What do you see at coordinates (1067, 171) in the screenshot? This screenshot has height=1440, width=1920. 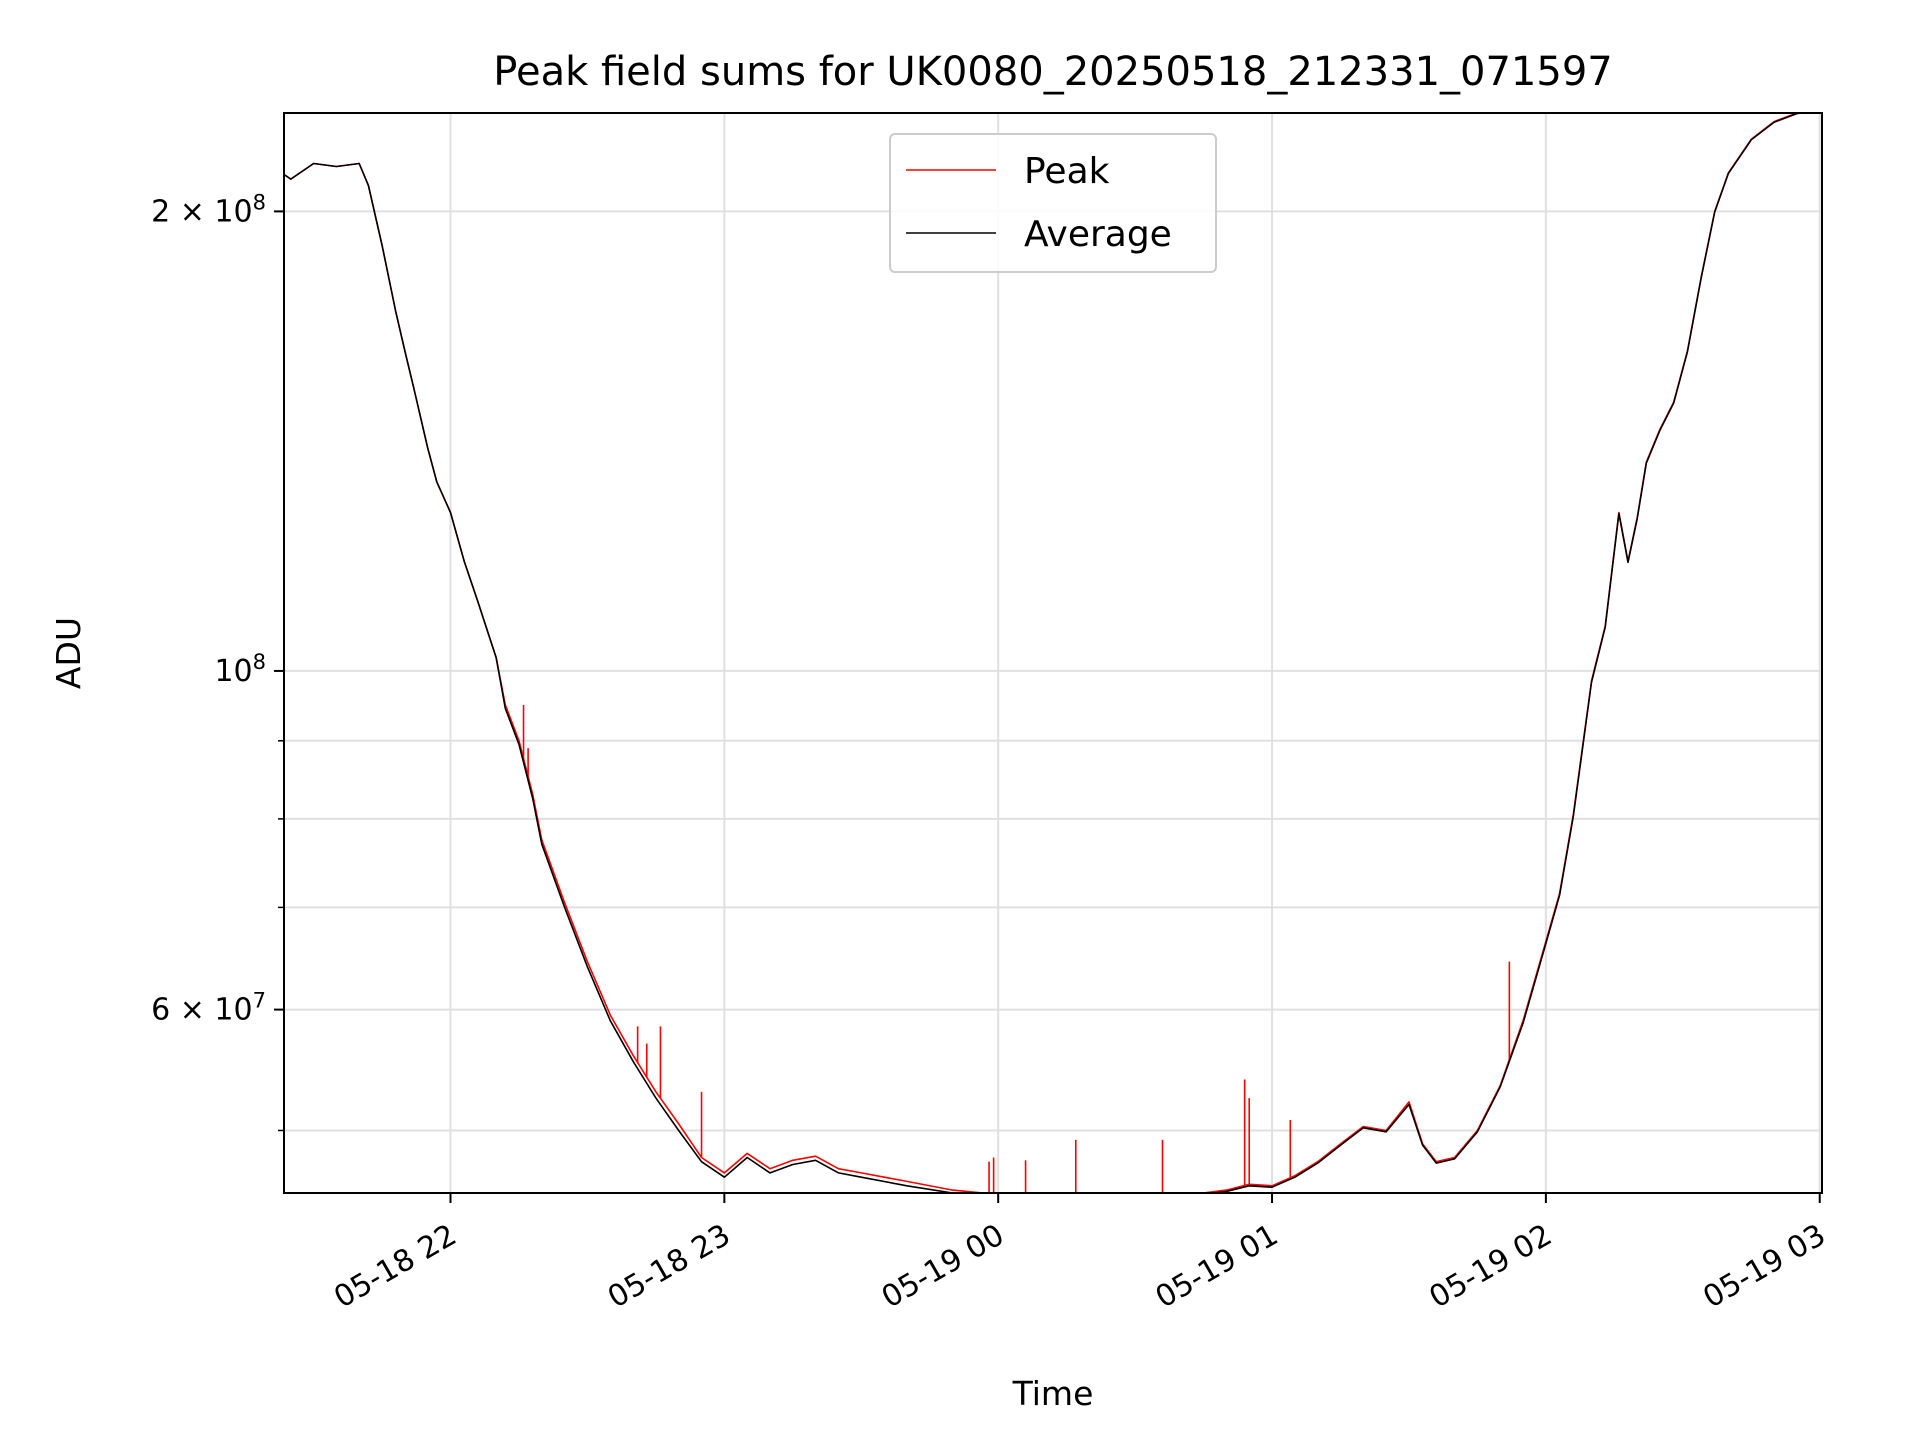 I see `legend-peak-label: Peak` at bounding box center [1067, 171].